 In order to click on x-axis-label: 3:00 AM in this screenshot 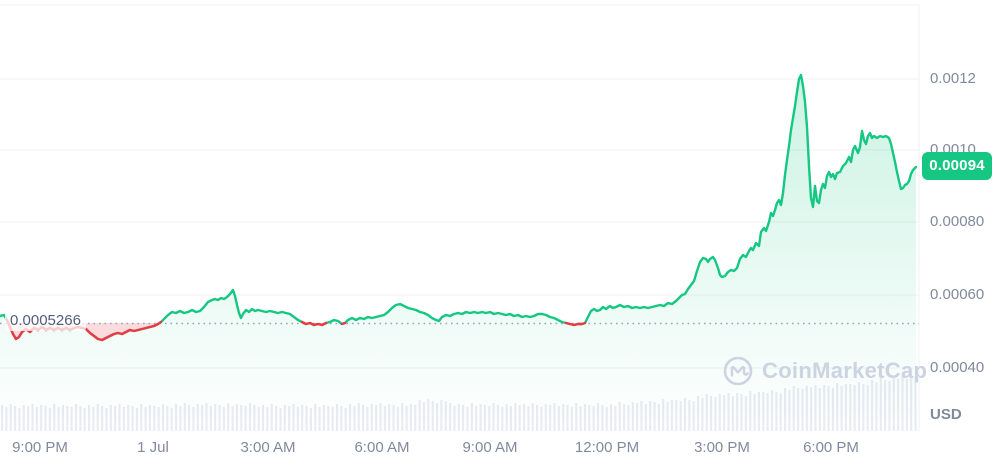, I will do `click(268, 447)`.